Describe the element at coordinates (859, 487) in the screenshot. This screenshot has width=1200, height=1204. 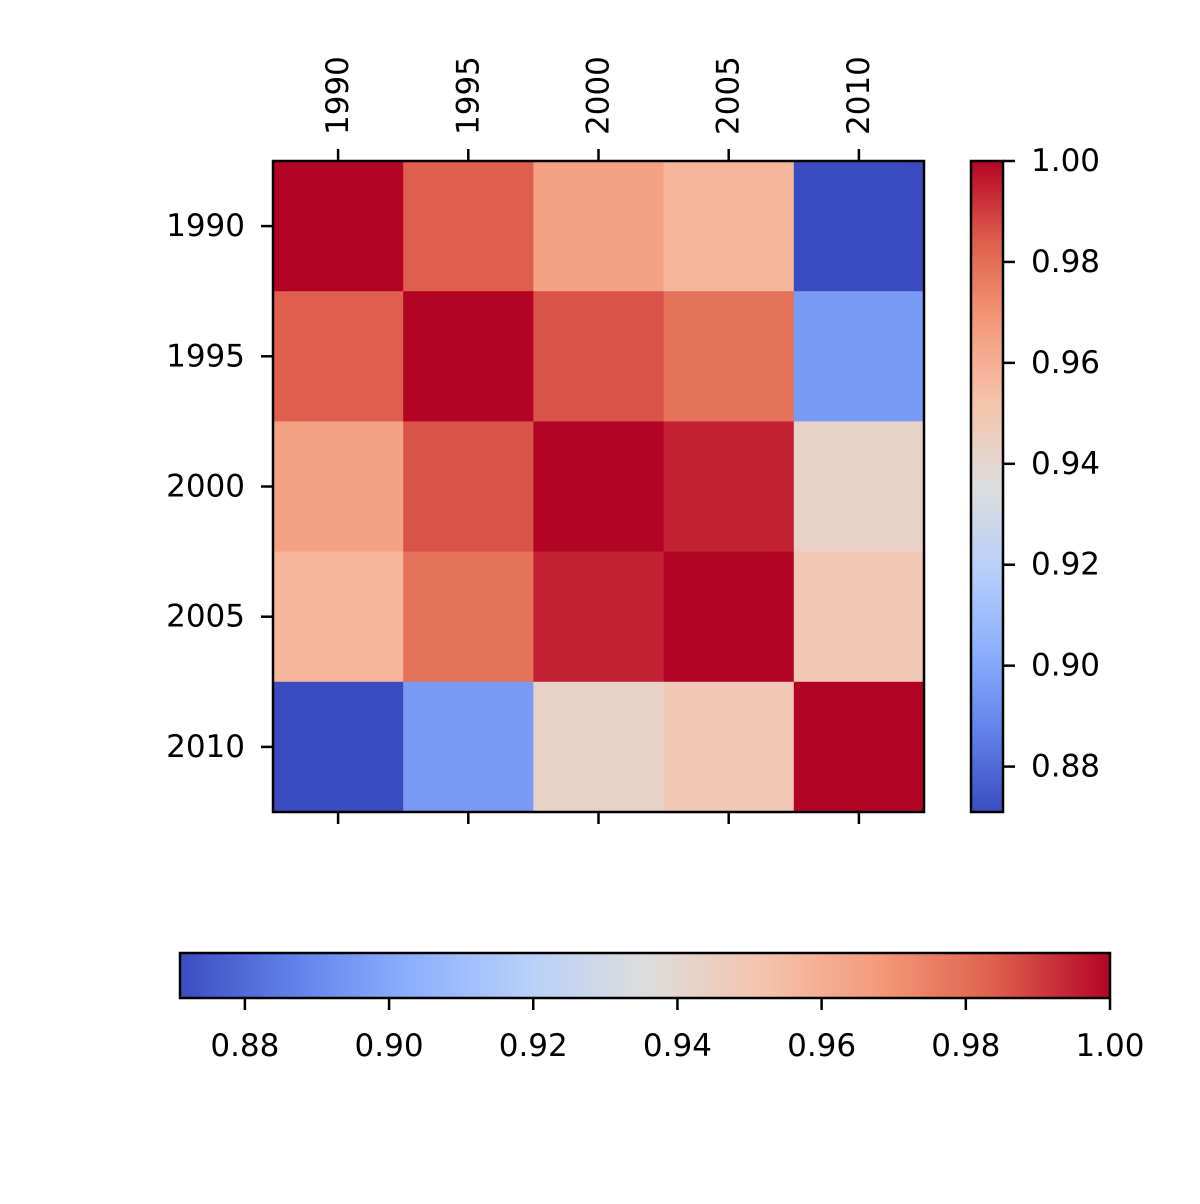
I see `heatmap-cell-2000-2010` at that location.